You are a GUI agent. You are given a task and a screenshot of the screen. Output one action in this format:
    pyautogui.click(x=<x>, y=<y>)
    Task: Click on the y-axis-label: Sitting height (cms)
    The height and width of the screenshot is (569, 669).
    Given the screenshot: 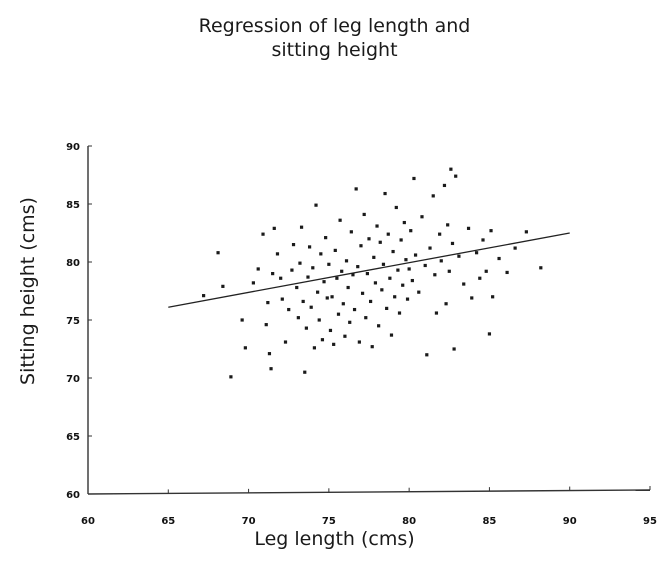 What is the action you would take?
    pyautogui.click(x=28, y=291)
    